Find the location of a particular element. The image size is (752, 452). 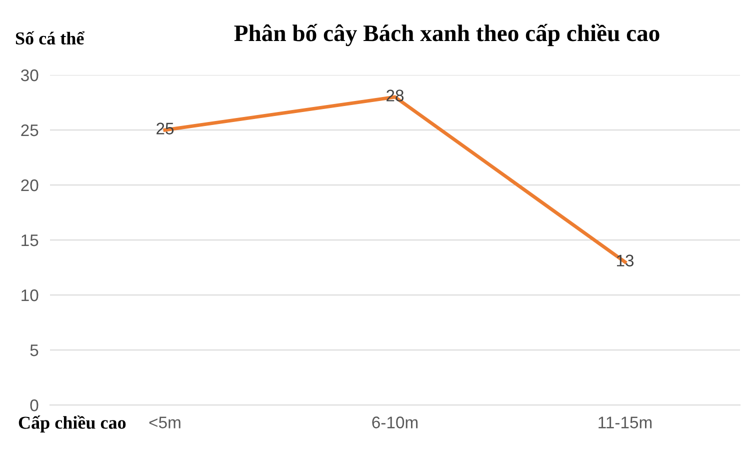

y-tick-label: 10 is located at coordinates (30, 295).